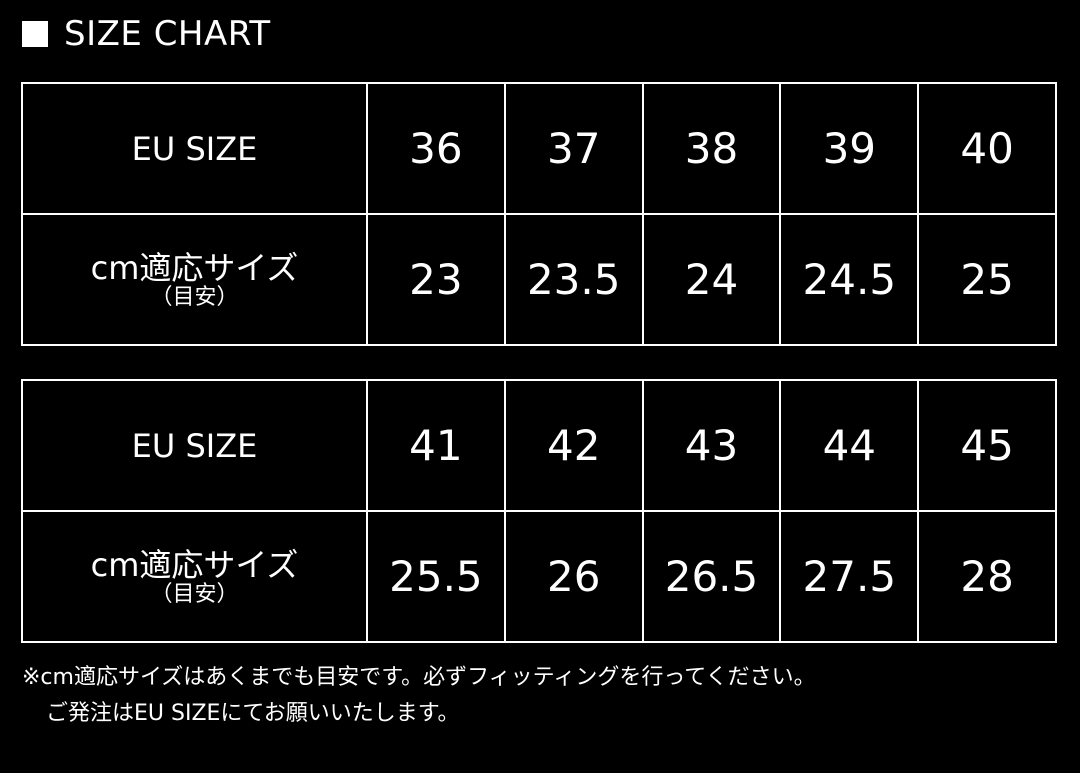 The image size is (1080, 773). What do you see at coordinates (573, 279) in the screenshot?
I see `cm-size-cell: 23.5` at bounding box center [573, 279].